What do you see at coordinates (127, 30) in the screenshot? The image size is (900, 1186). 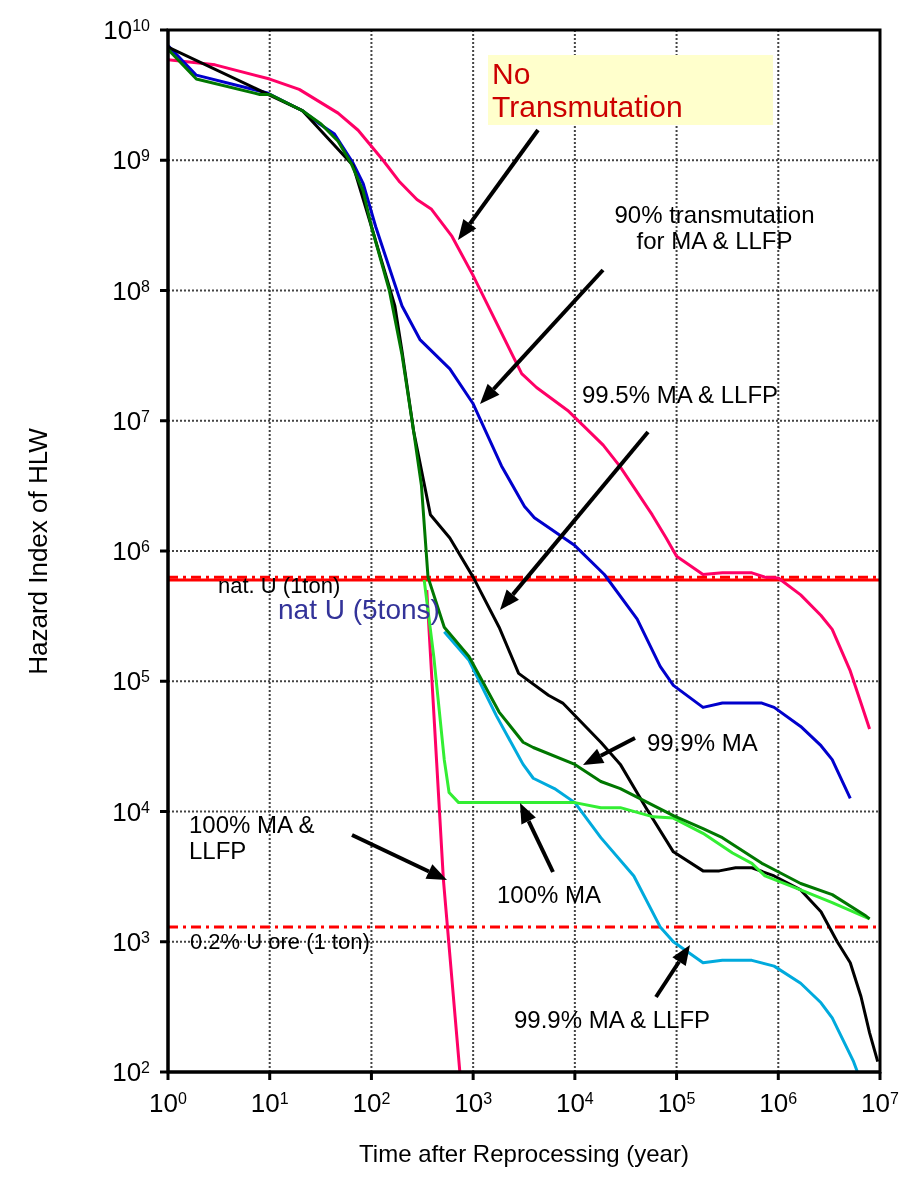 I see `y-tick-label: 10$^{10}$` at bounding box center [127, 30].